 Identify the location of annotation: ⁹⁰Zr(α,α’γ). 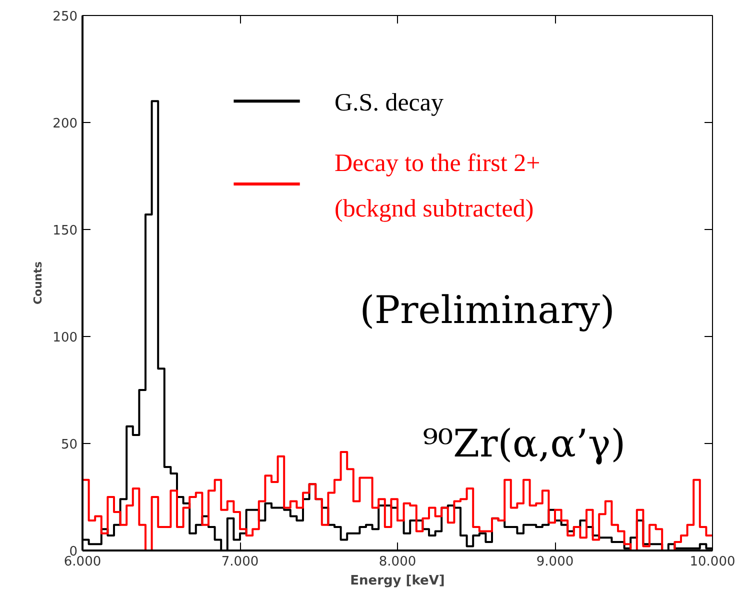
(524, 444).